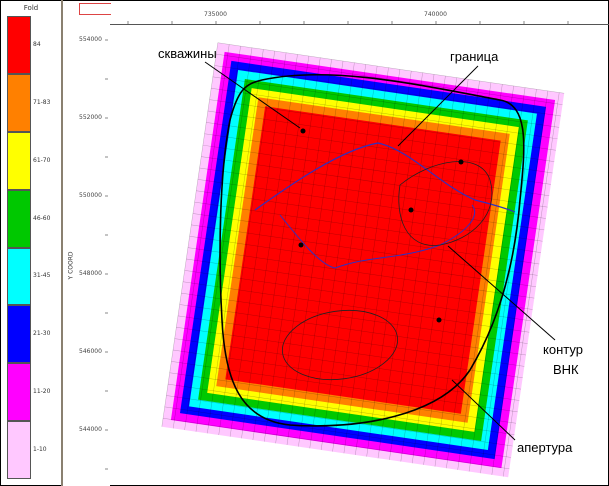  I want to click on legend-label: 1-10, so click(40, 450).